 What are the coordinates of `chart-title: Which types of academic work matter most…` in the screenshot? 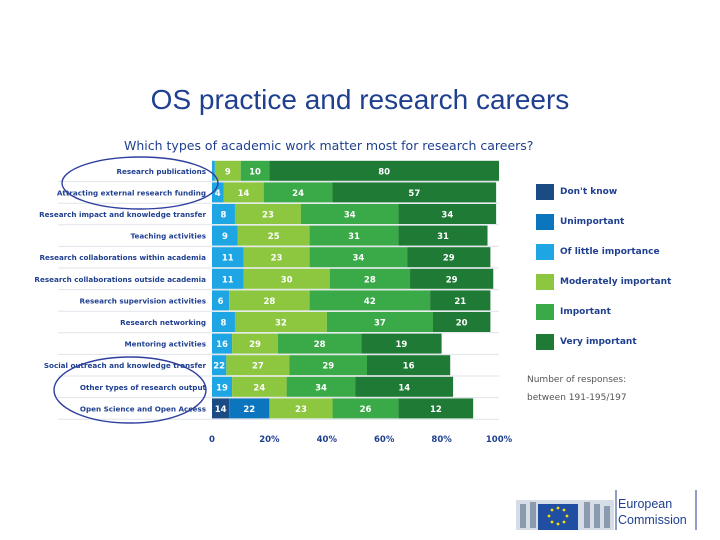 It's located at (329, 145).